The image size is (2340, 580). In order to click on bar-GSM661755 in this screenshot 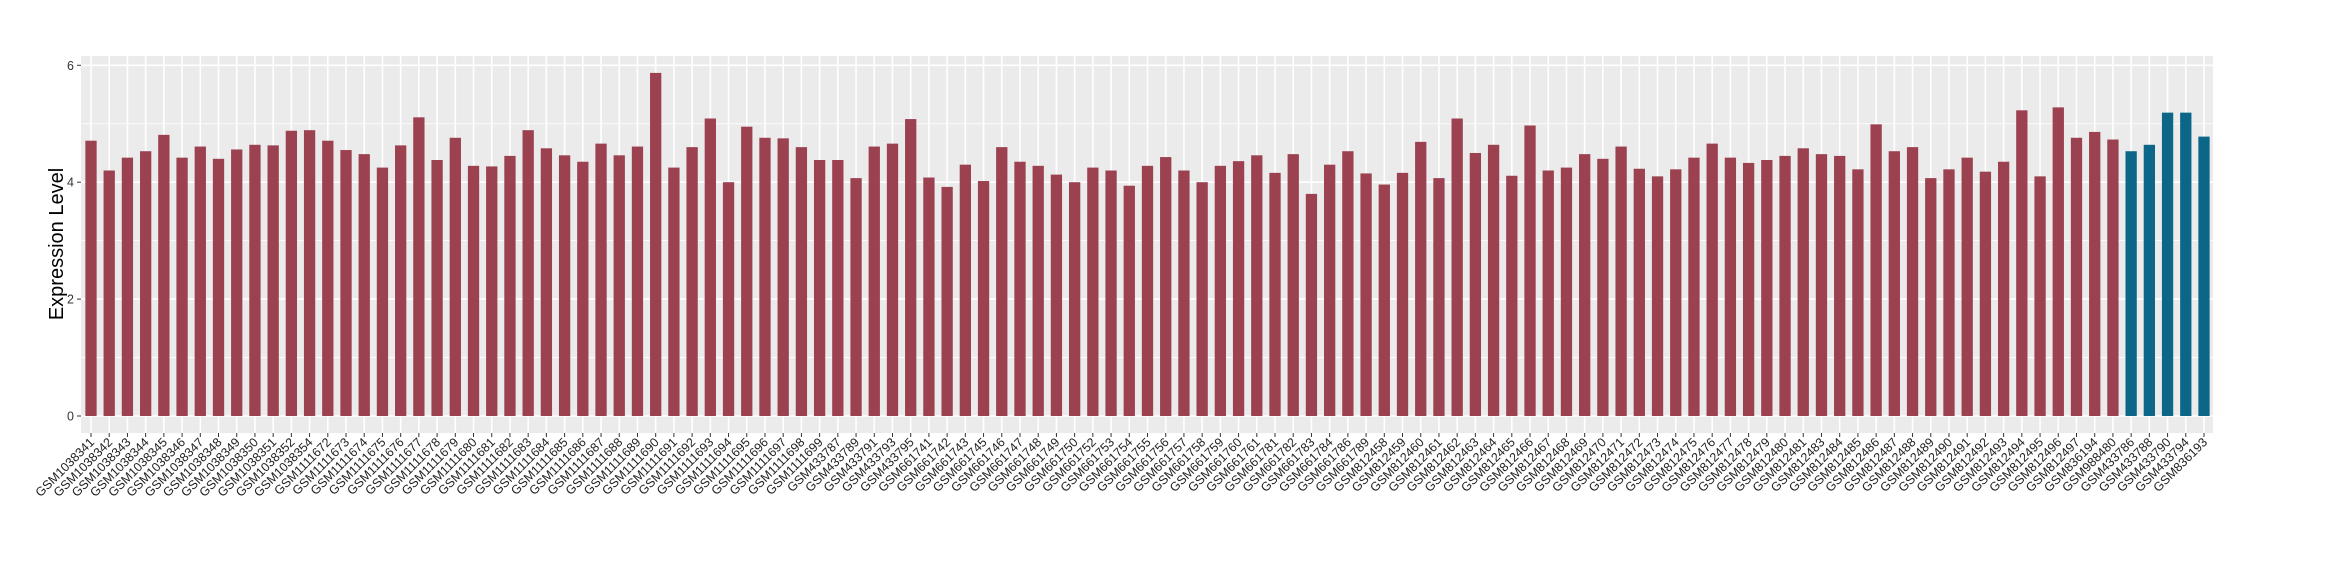, I will do `click(1147, 290)`.